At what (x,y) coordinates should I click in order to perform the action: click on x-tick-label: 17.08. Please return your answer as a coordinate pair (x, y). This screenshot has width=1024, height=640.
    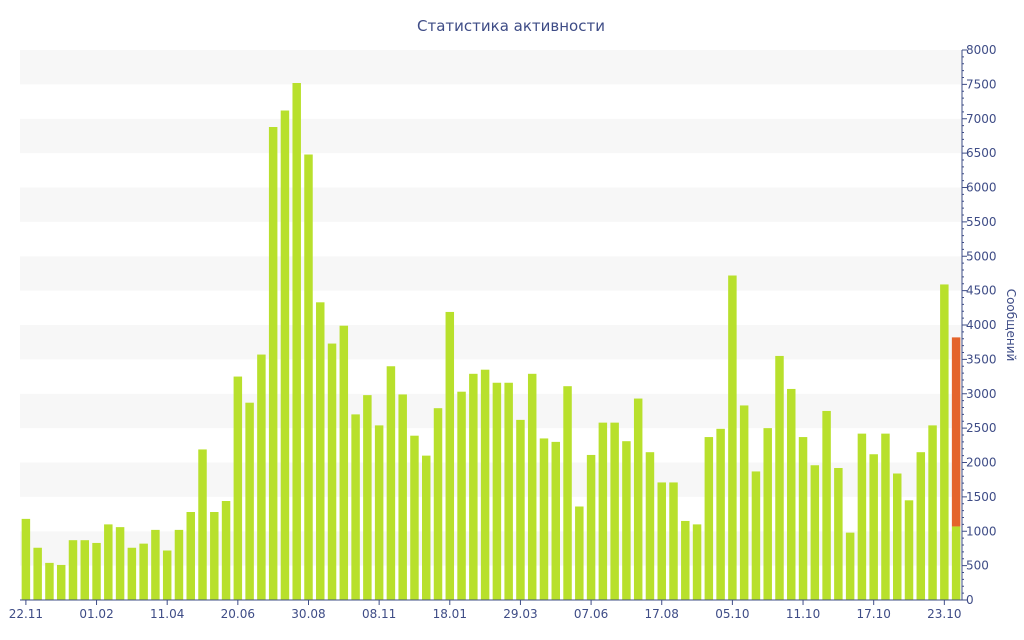
    Looking at the image, I should click on (662, 614).